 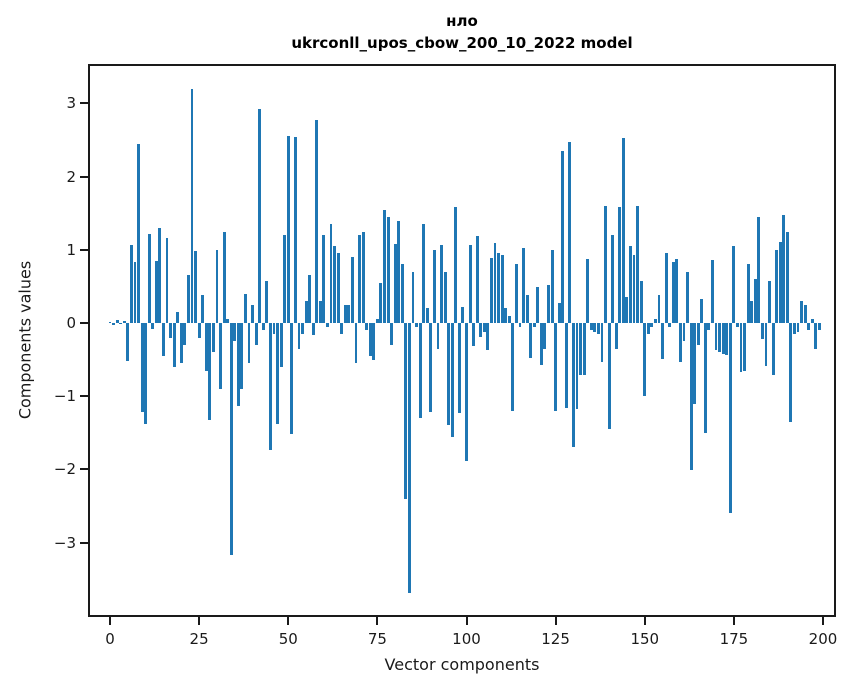 What do you see at coordinates (71, 249) in the screenshot?
I see `y-tick-label: 1` at bounding box center [71, 249].